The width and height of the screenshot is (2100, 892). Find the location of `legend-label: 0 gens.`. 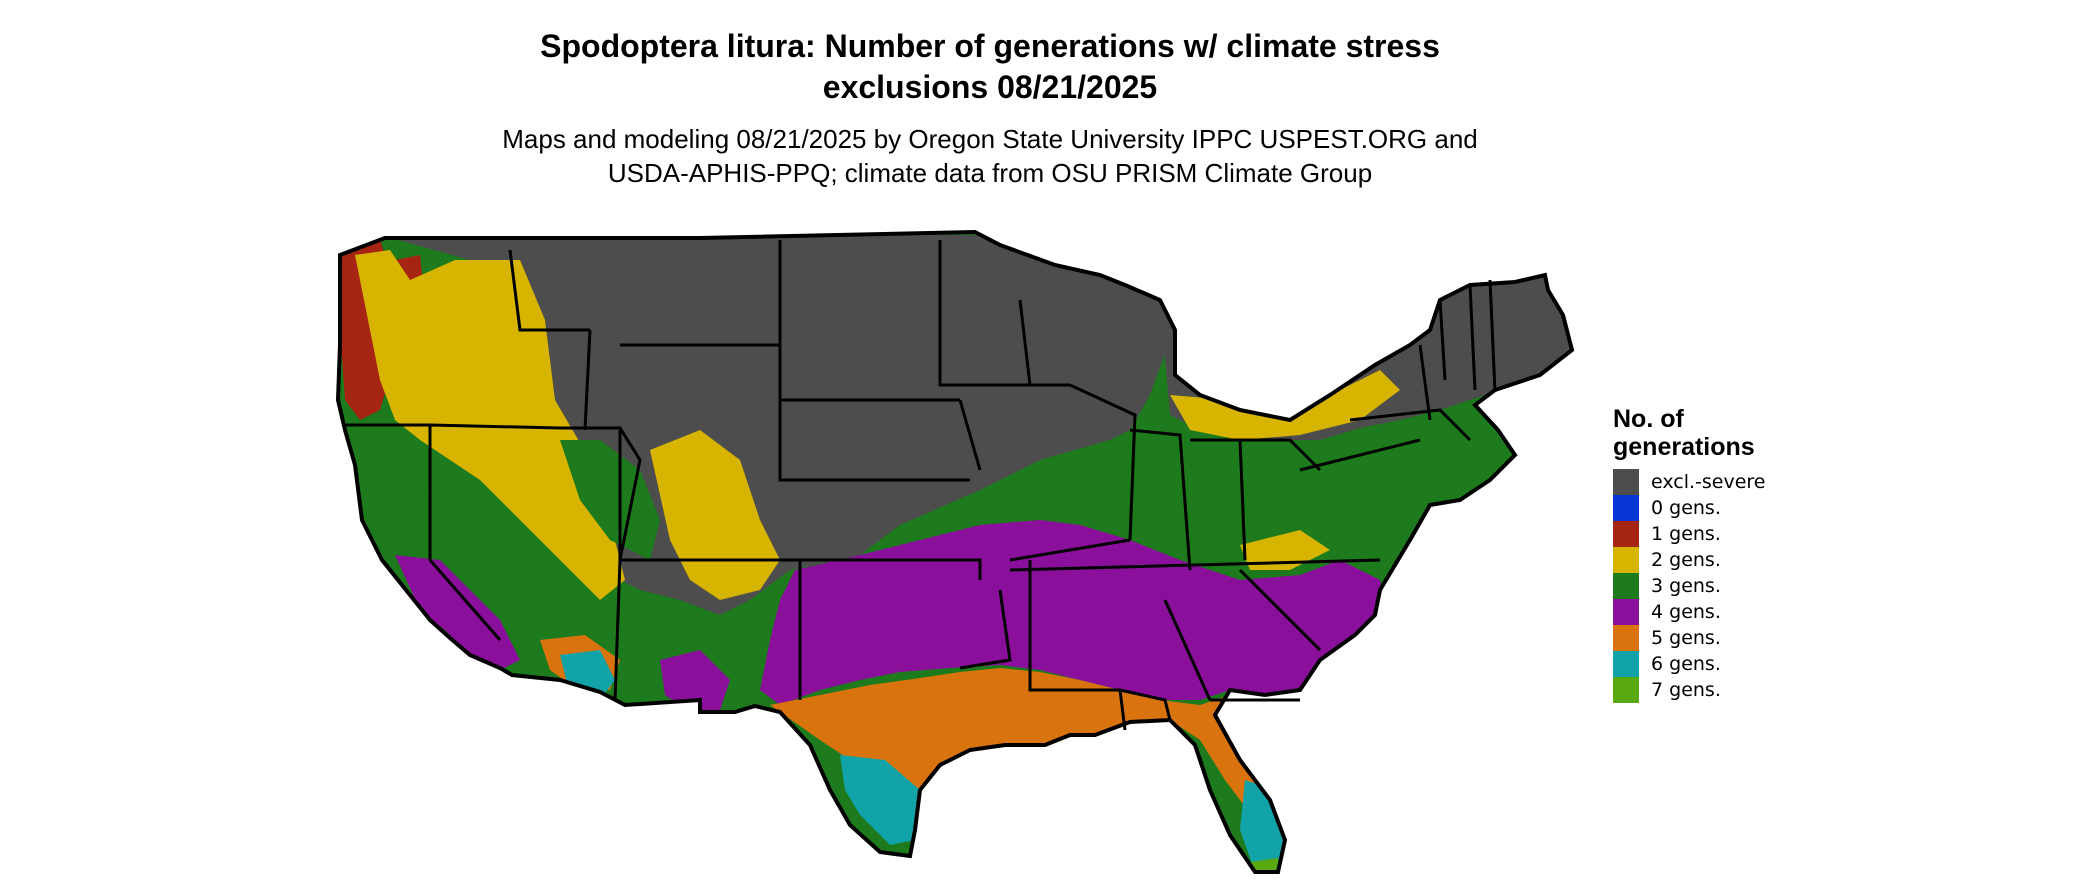

legend-label: 0 gens. is located at coordinates (1686, 508).